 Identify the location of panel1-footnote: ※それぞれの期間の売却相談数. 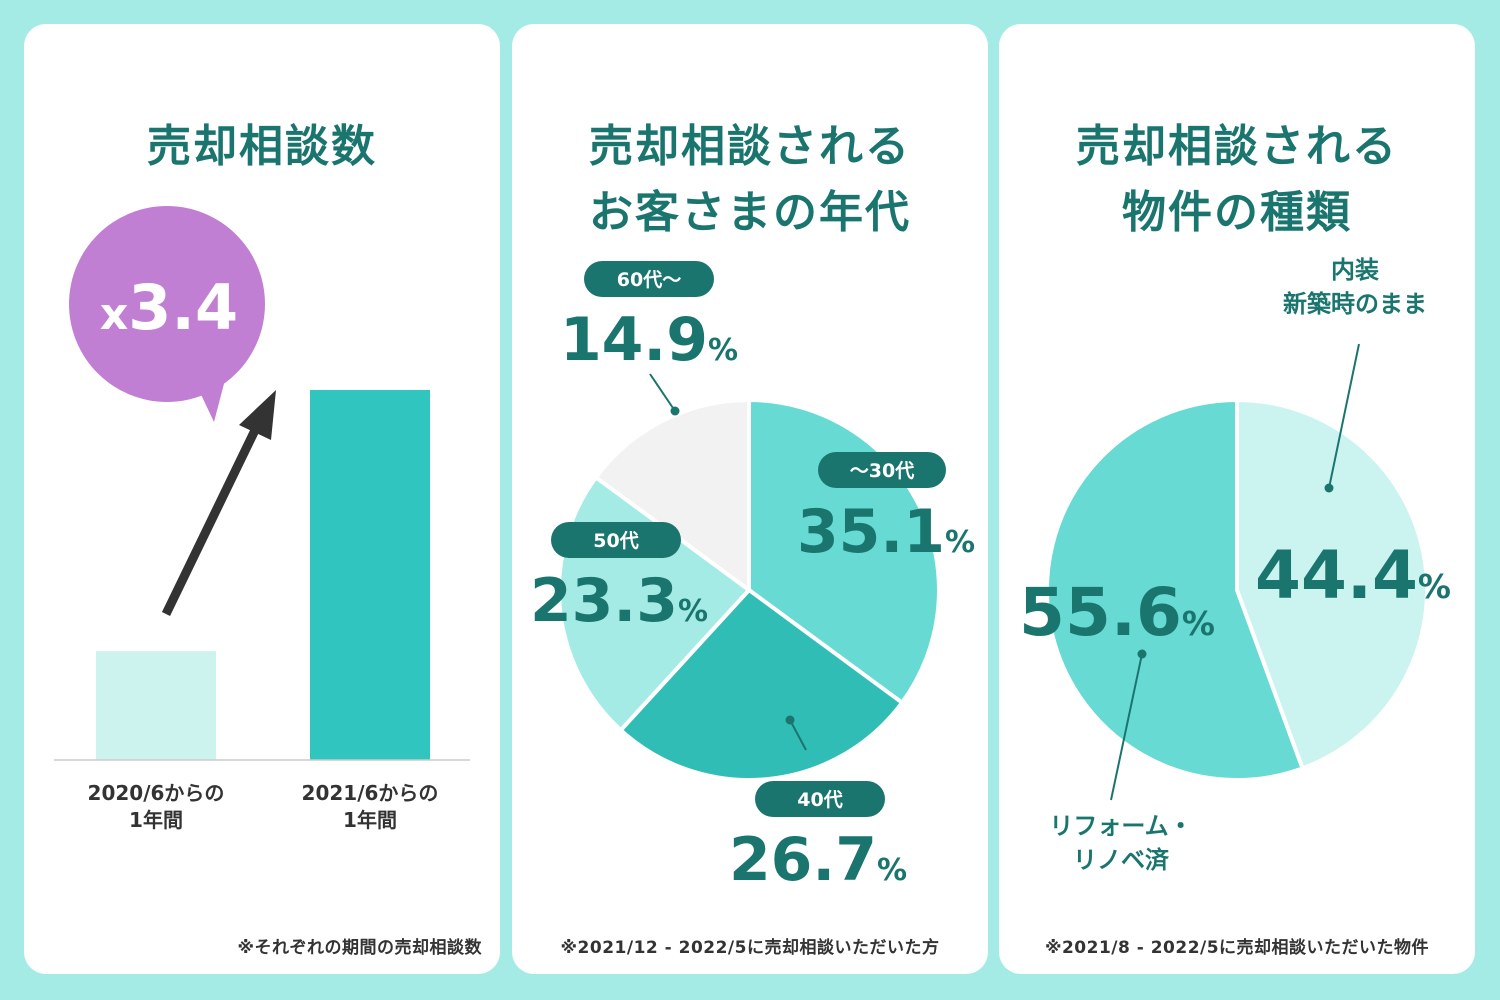
(359, 948).